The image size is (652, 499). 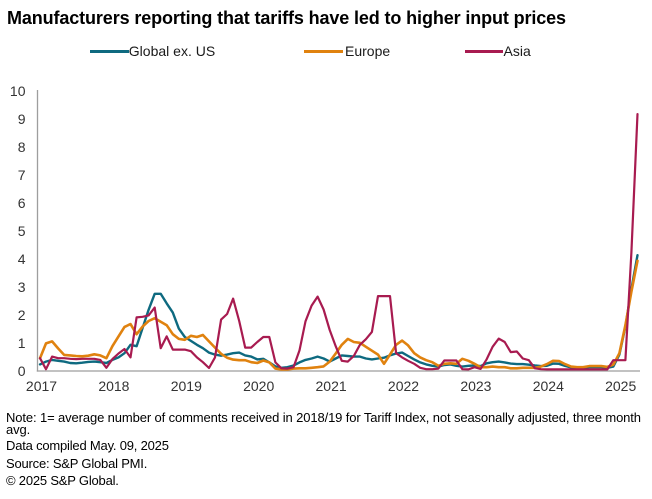 I want to click on svg-text: 2025, so click(x=620, y=386).